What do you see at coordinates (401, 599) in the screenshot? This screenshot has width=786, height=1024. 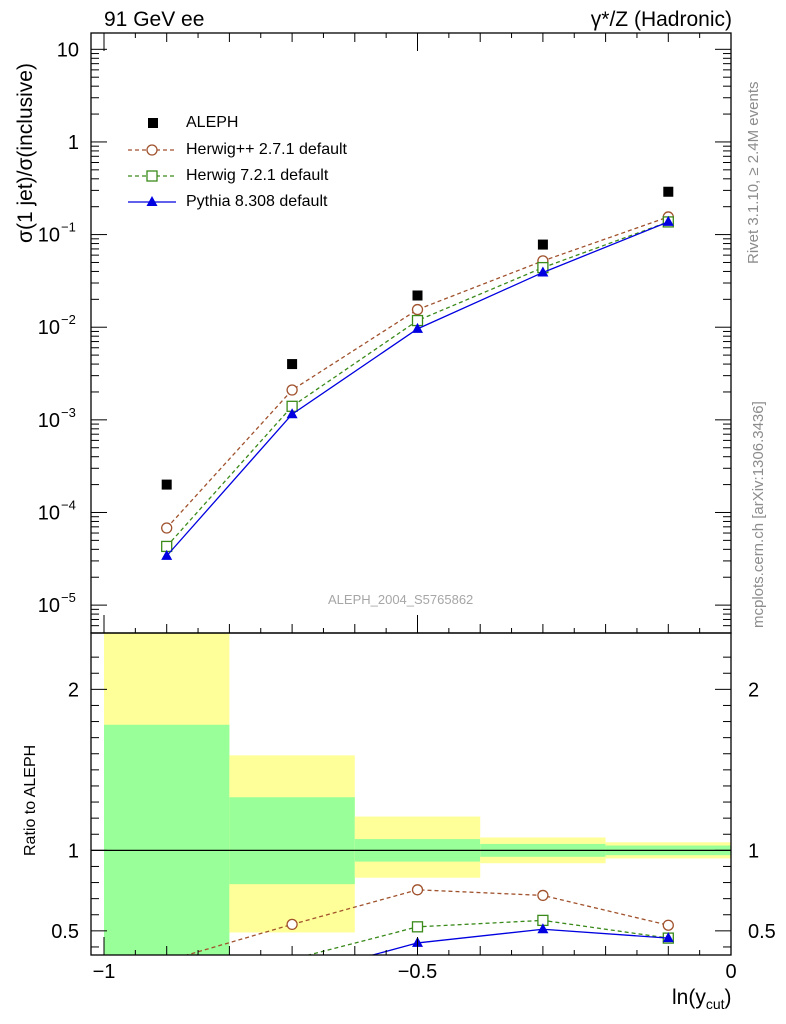 I see `analysis-watermark: ALEPH_2004_S5765862` at bounding box center [401, 599].